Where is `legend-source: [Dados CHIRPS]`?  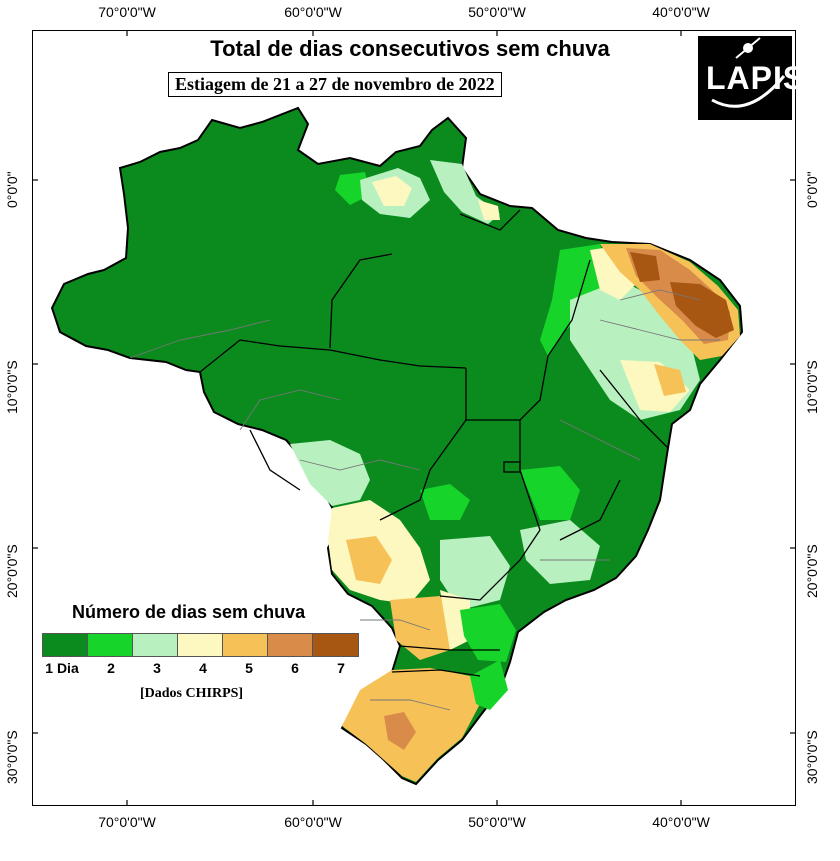 legend-source: [Dados CHIRPS] is located at coordinates (192, 693).